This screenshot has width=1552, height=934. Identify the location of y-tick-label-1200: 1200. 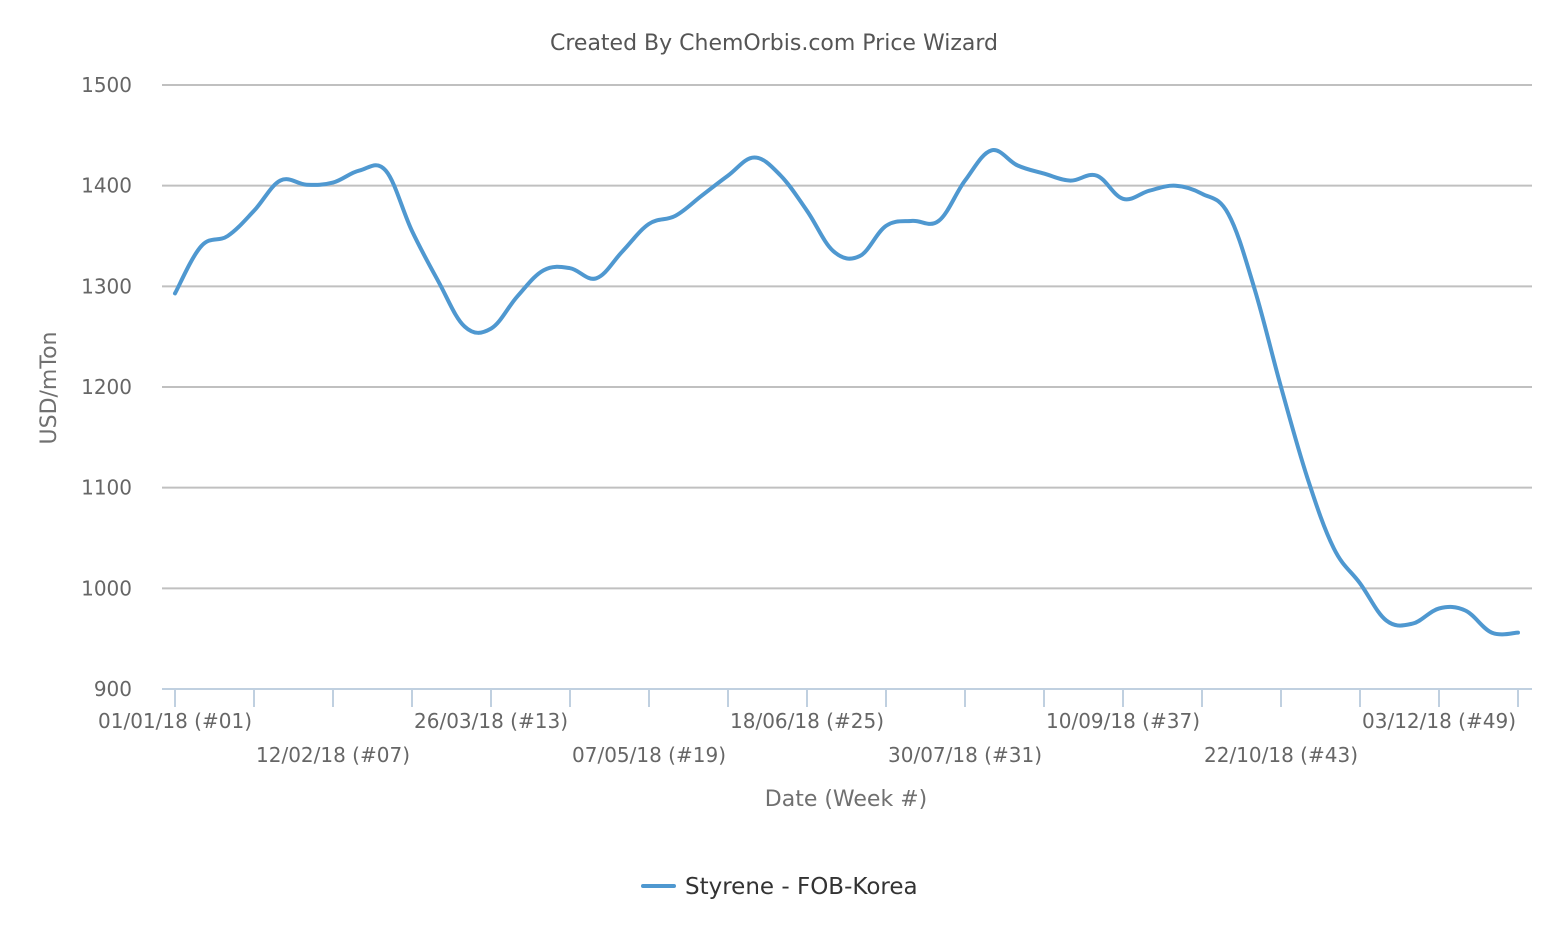
(106, 387).